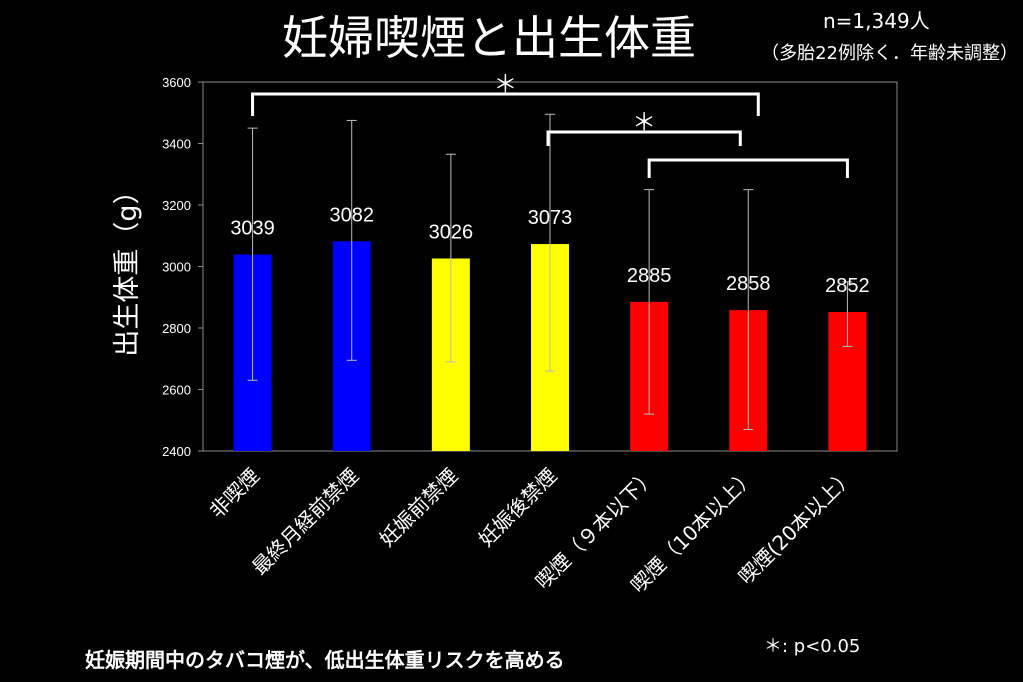 The image size is (1023, 682). What do you see at coordinates (176, 267) in the screenshot?
I see `y-tick-label: 3000` at bounding box center [176, 267].